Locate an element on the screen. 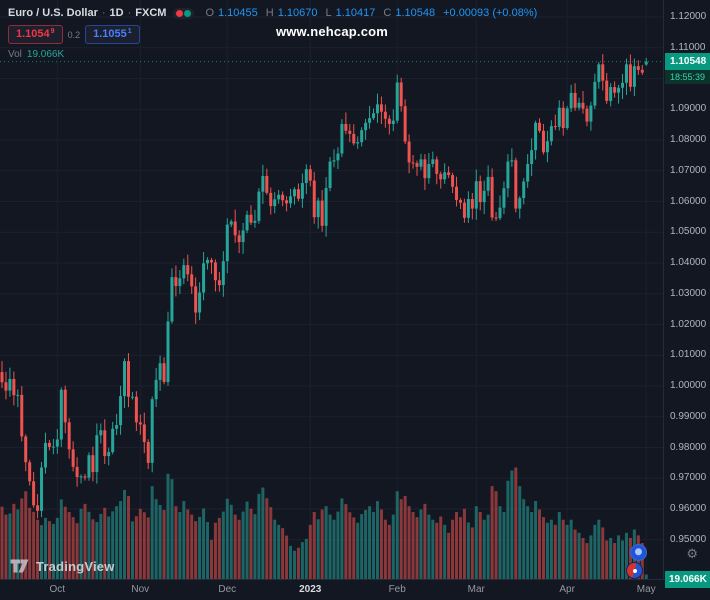 Image resolution: width=710 pixels, height=600 pixels. sell-button: 1.1054 9 is located at coordinates (35, 34).